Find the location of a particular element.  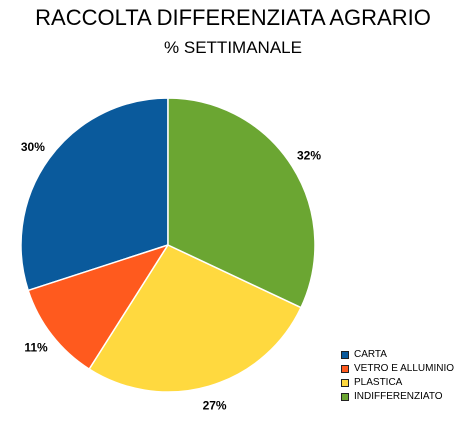

legend-swatch-vetro-e-alluminio is located at coordinates (345, 369).